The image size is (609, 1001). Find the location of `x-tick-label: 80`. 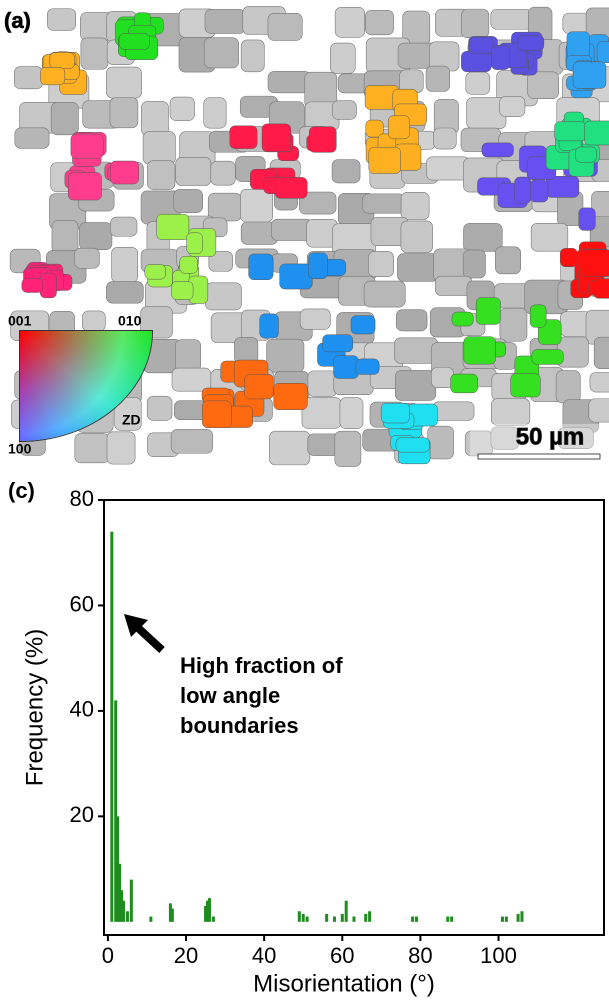

x-tick-label: 80 is located at coordinates (420, 955).